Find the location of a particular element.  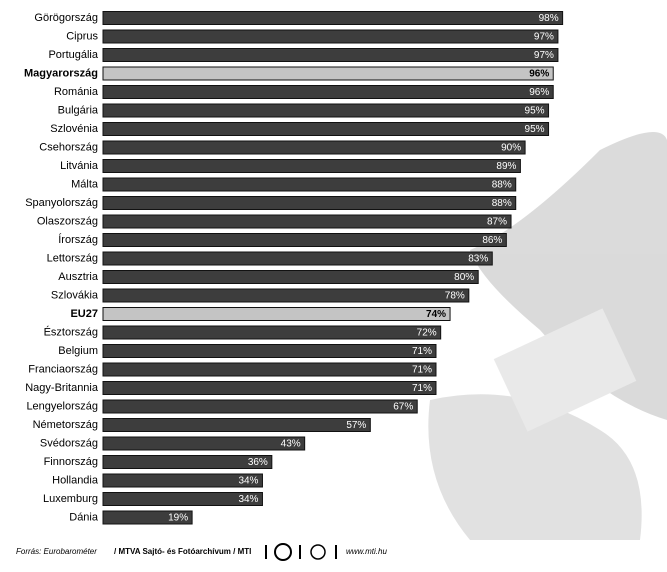

category-label: Svédország is located at coordinates (69, 443).